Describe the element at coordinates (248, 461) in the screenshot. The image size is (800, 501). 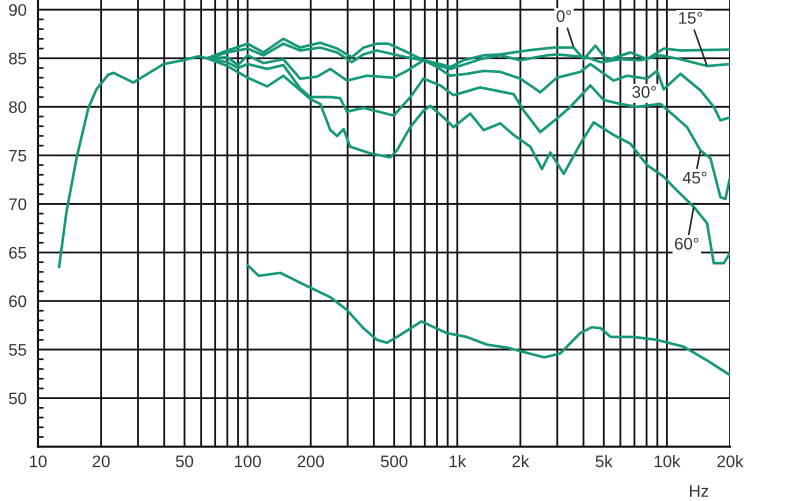
I see `x-tick-label: 100` at that location.